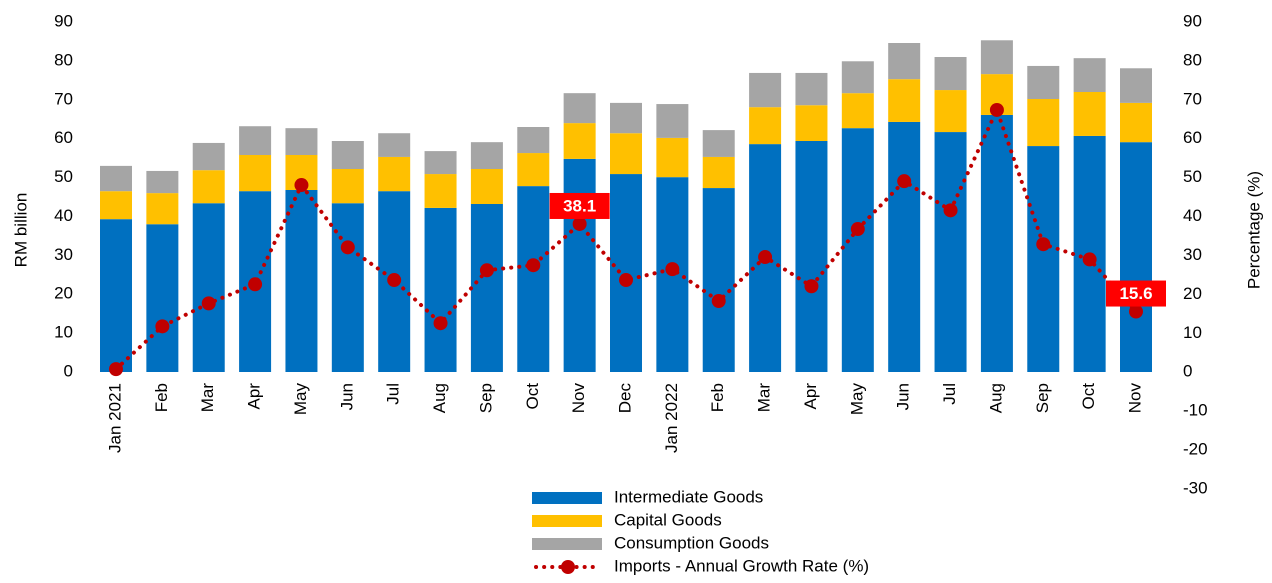 This screenshot has width=1272, height=583. What do you see at coordinates (68, 370) in the screenshot?
I see `y-tick-label: 0` at bounding box center [68, 370].